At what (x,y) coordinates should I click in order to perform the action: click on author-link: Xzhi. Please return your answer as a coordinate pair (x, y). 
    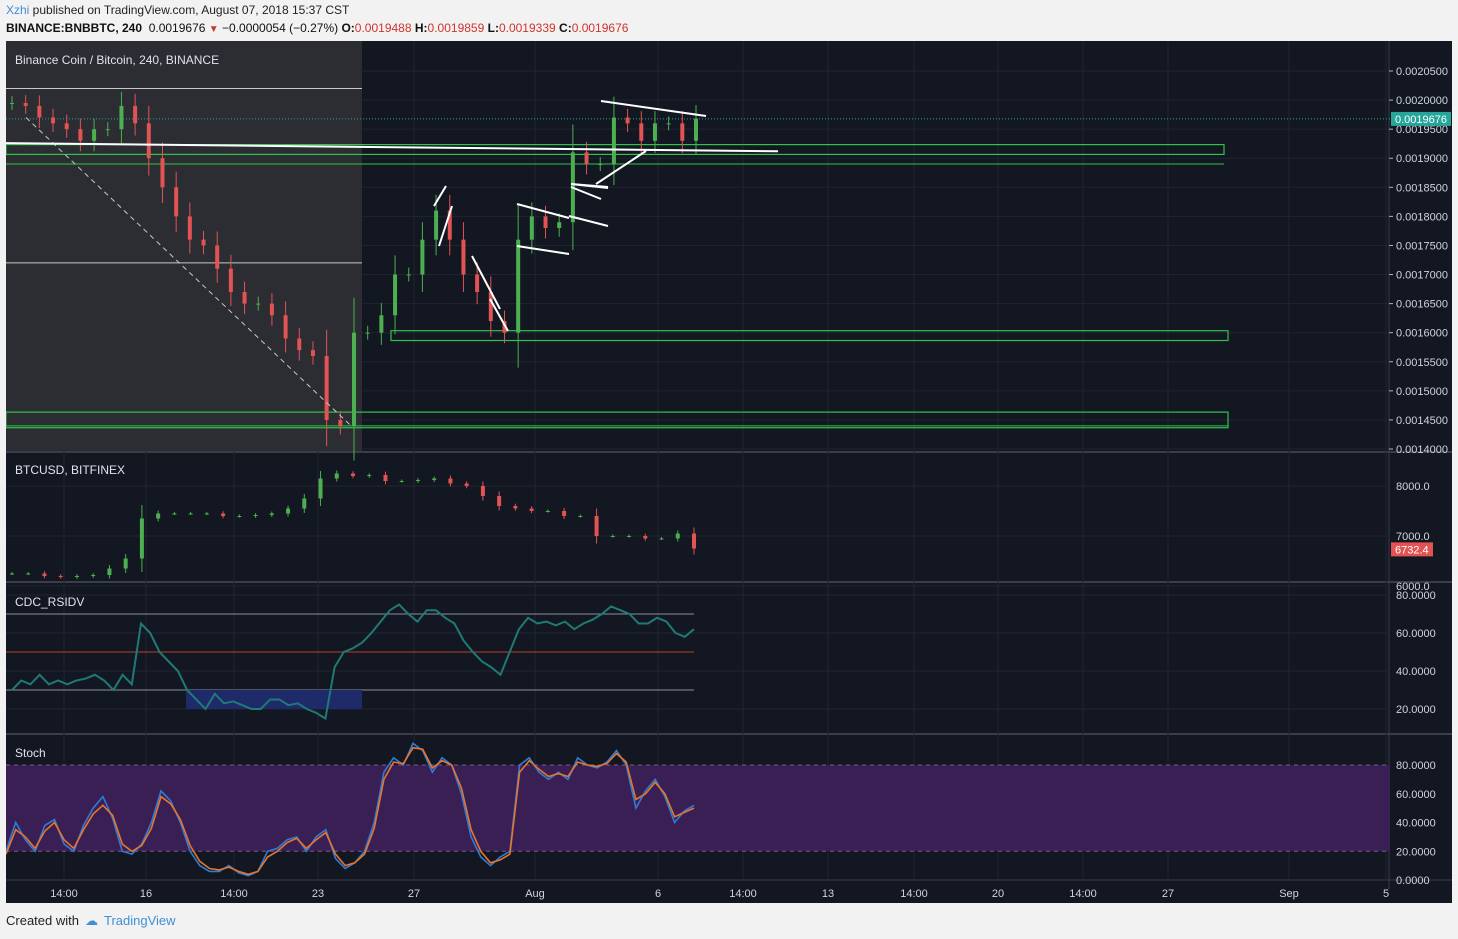
    Looking at the image, I should click on (18, 10).